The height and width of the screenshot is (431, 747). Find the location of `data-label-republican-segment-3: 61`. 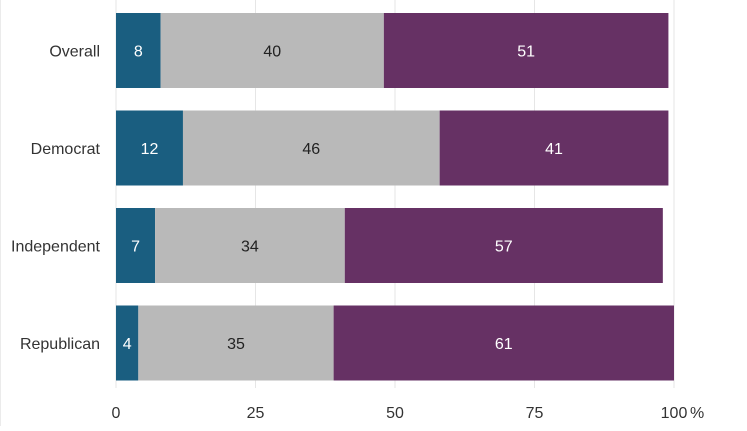

data-label-republican-segment-3: 61 is located at coordinates (504, 344).